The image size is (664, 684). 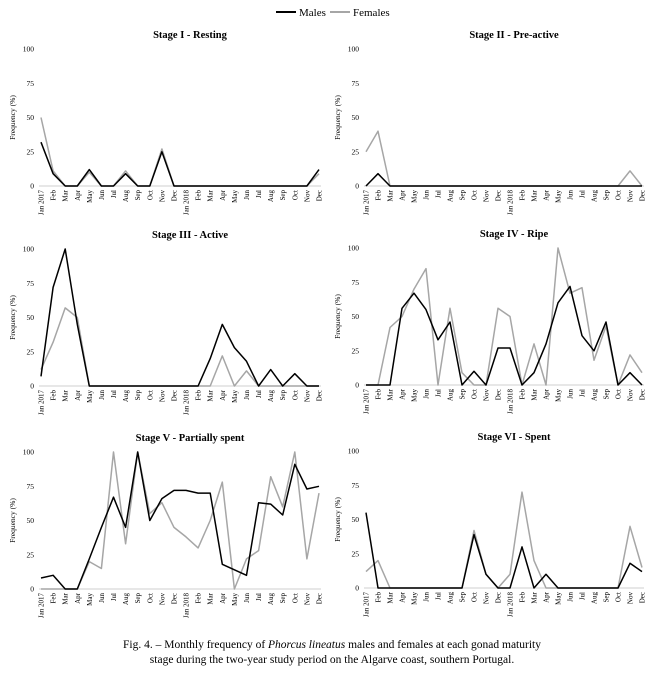 I want to click on chart-title: Stage IV - Ripe, so click(x=514, y=234).